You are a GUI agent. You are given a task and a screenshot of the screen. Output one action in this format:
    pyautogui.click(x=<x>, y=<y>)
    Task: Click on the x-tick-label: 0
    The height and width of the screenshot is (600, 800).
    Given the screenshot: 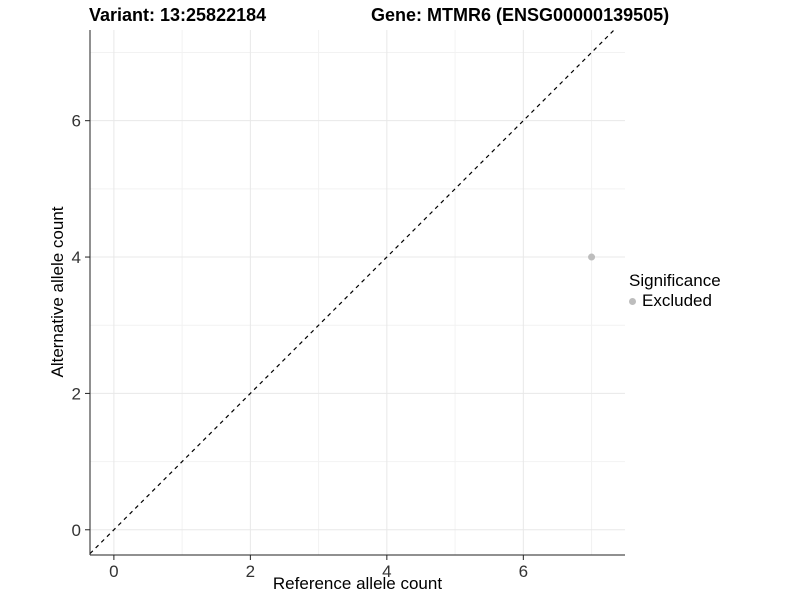 What is the action you would take?
    pyautogui.click(x=113, y=571)
    